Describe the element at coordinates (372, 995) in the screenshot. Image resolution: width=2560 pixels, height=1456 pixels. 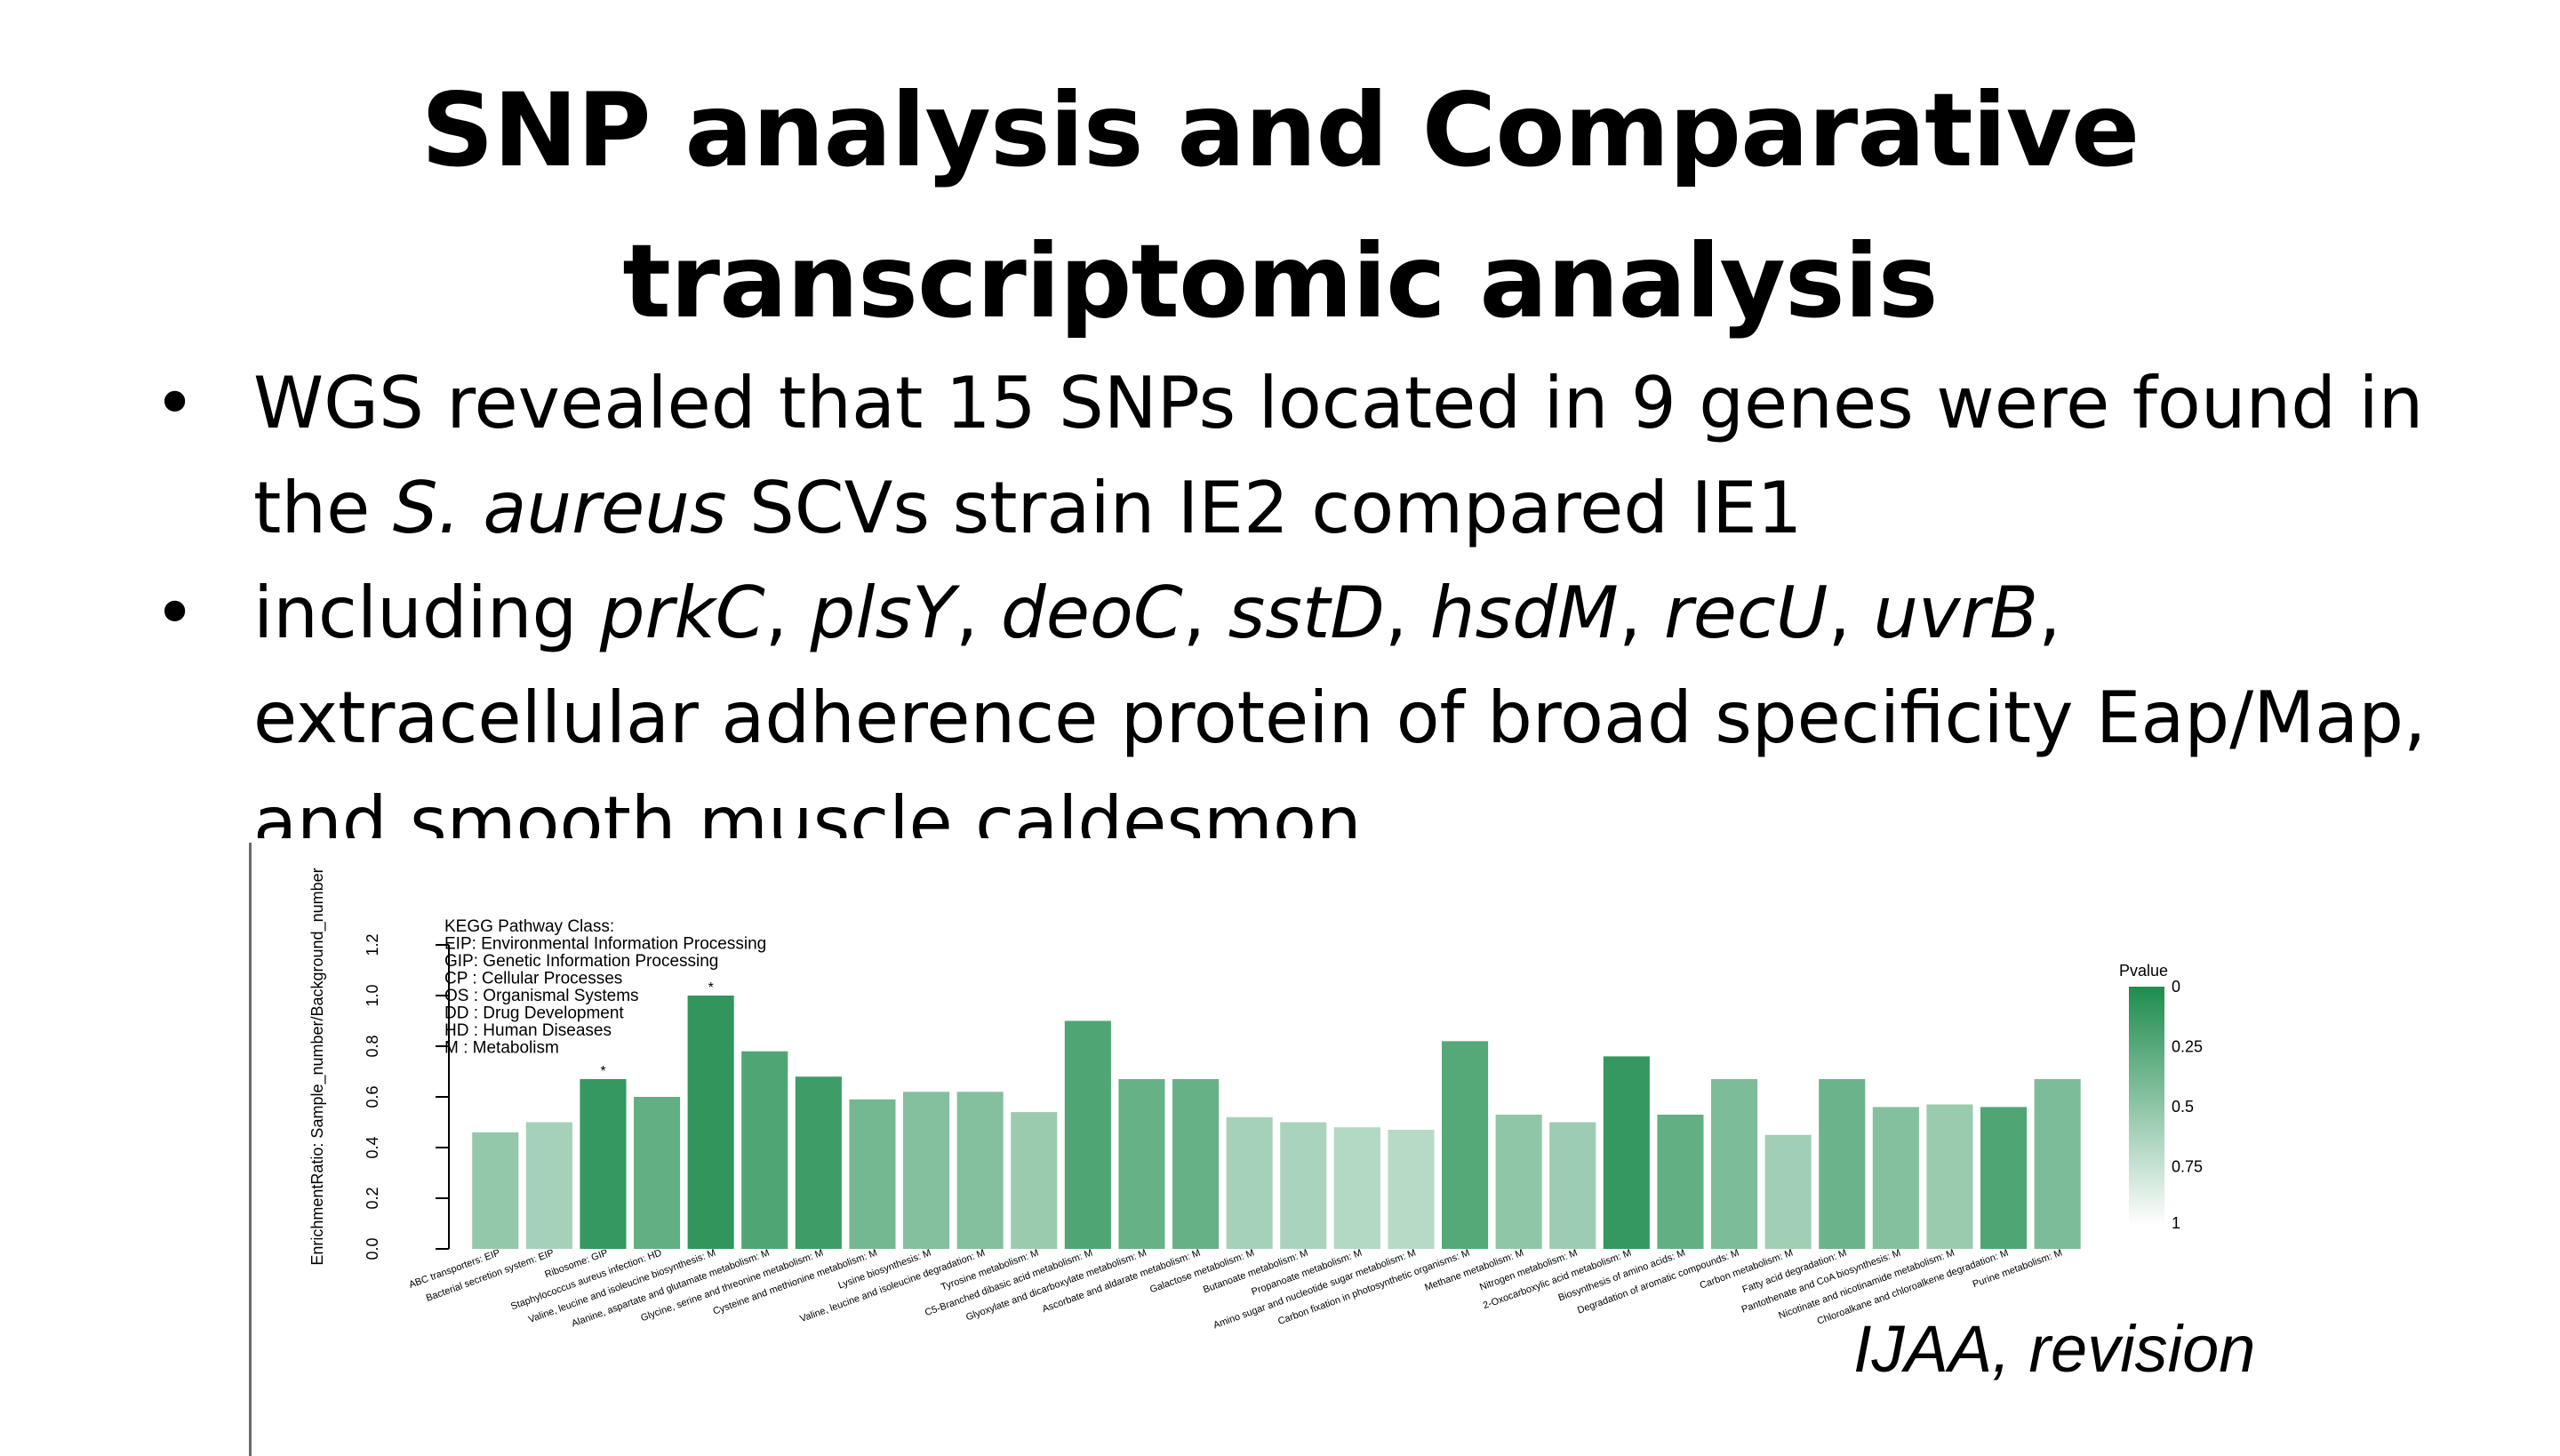
I see `y-tick-label: 1.0` at that location.